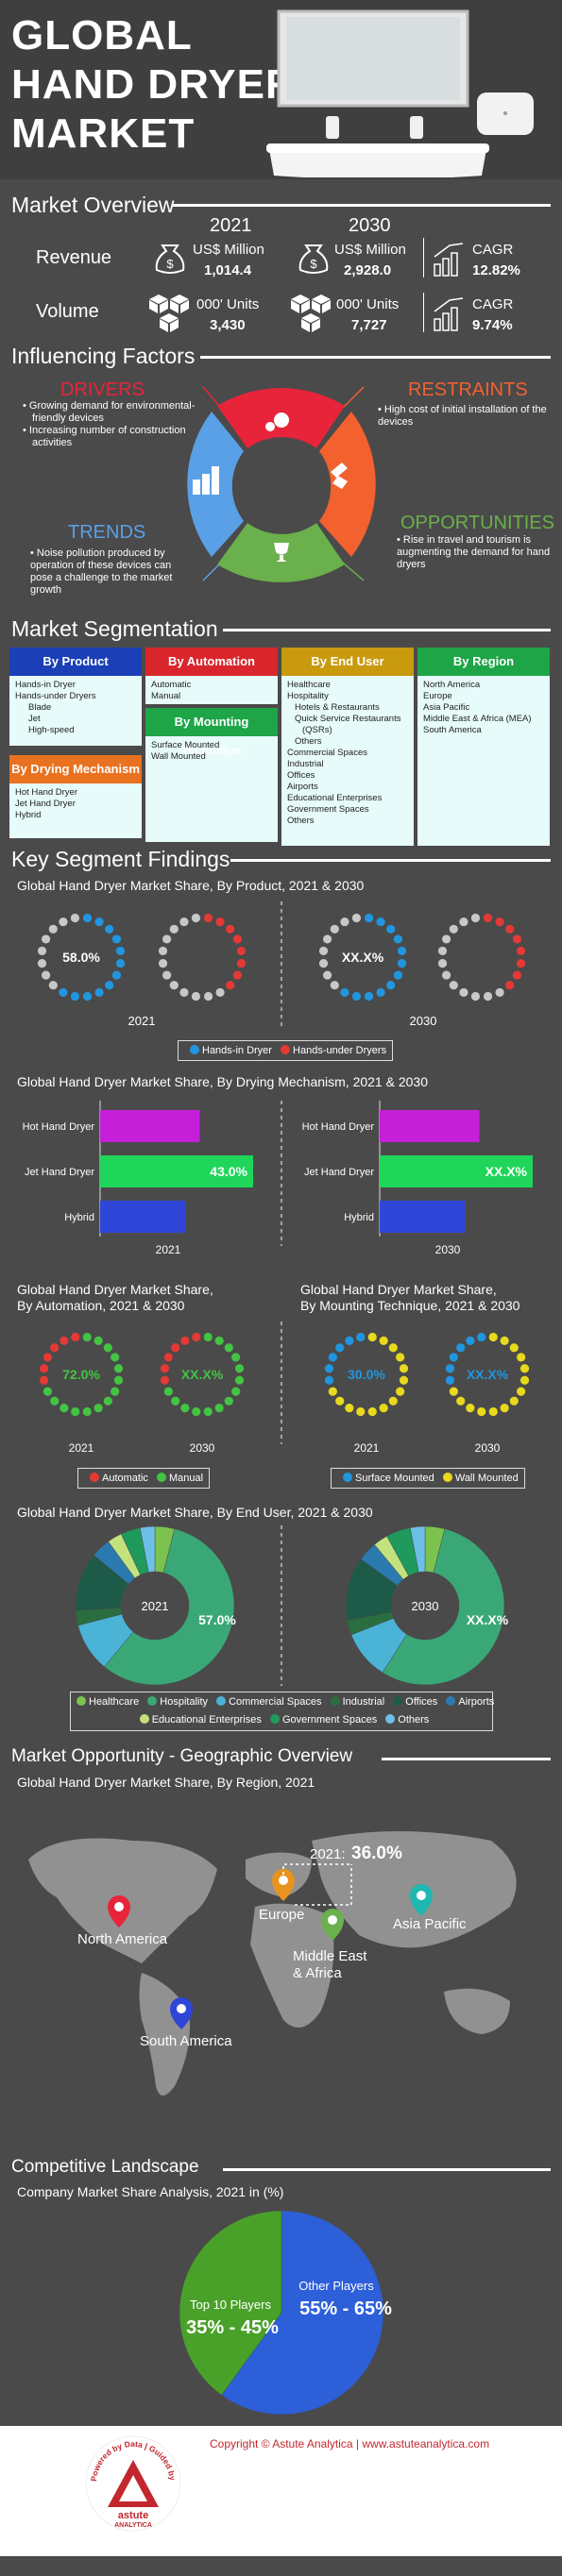 The image size is (562, 2576). What do you see at coordinates (292, 1966) in the screenshot?
I see `africa-shape` at bounding box center [292, 1966].